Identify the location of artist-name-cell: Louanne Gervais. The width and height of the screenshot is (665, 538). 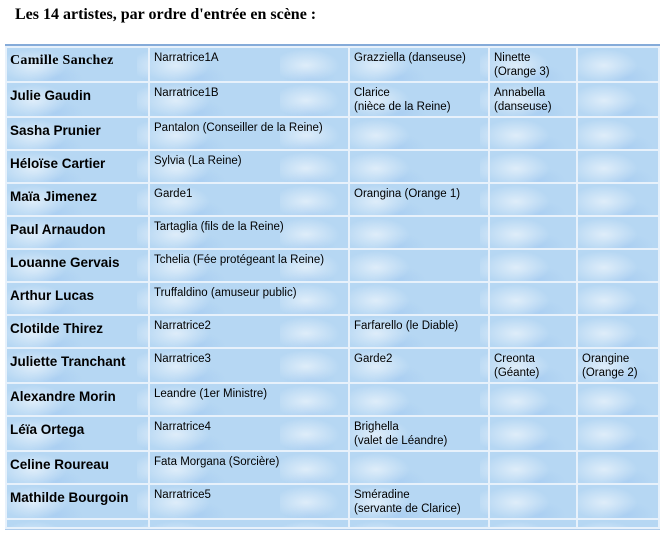
(77, 265).